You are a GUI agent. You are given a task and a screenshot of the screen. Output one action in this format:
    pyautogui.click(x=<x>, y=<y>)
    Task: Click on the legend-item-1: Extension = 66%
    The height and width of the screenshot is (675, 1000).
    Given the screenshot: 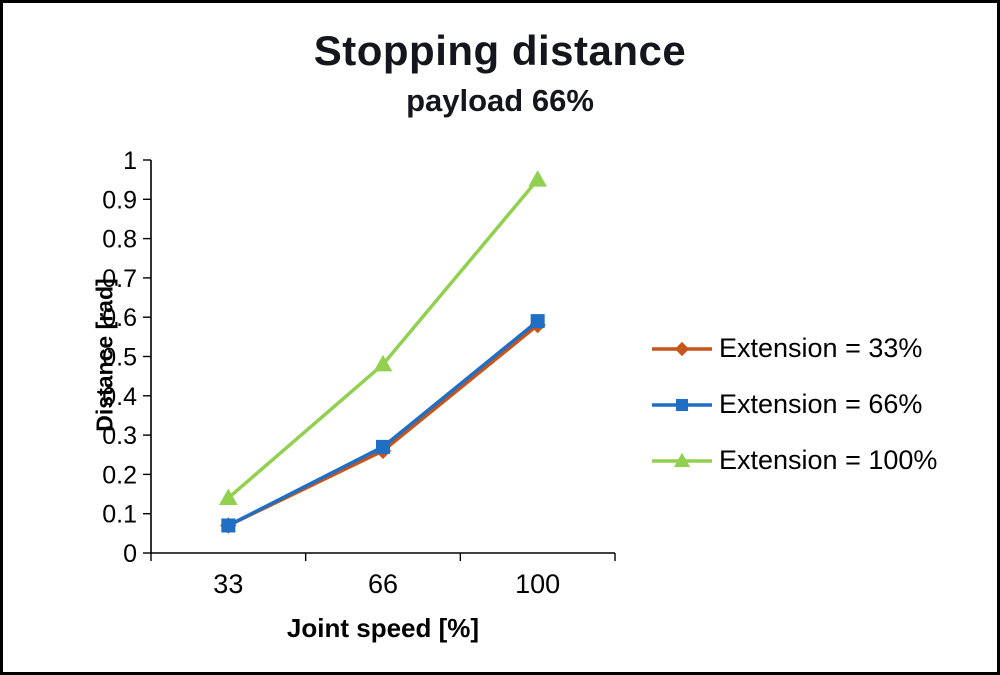 What is the action you would take?
    pyautogui.click(x=794, y=404)
    